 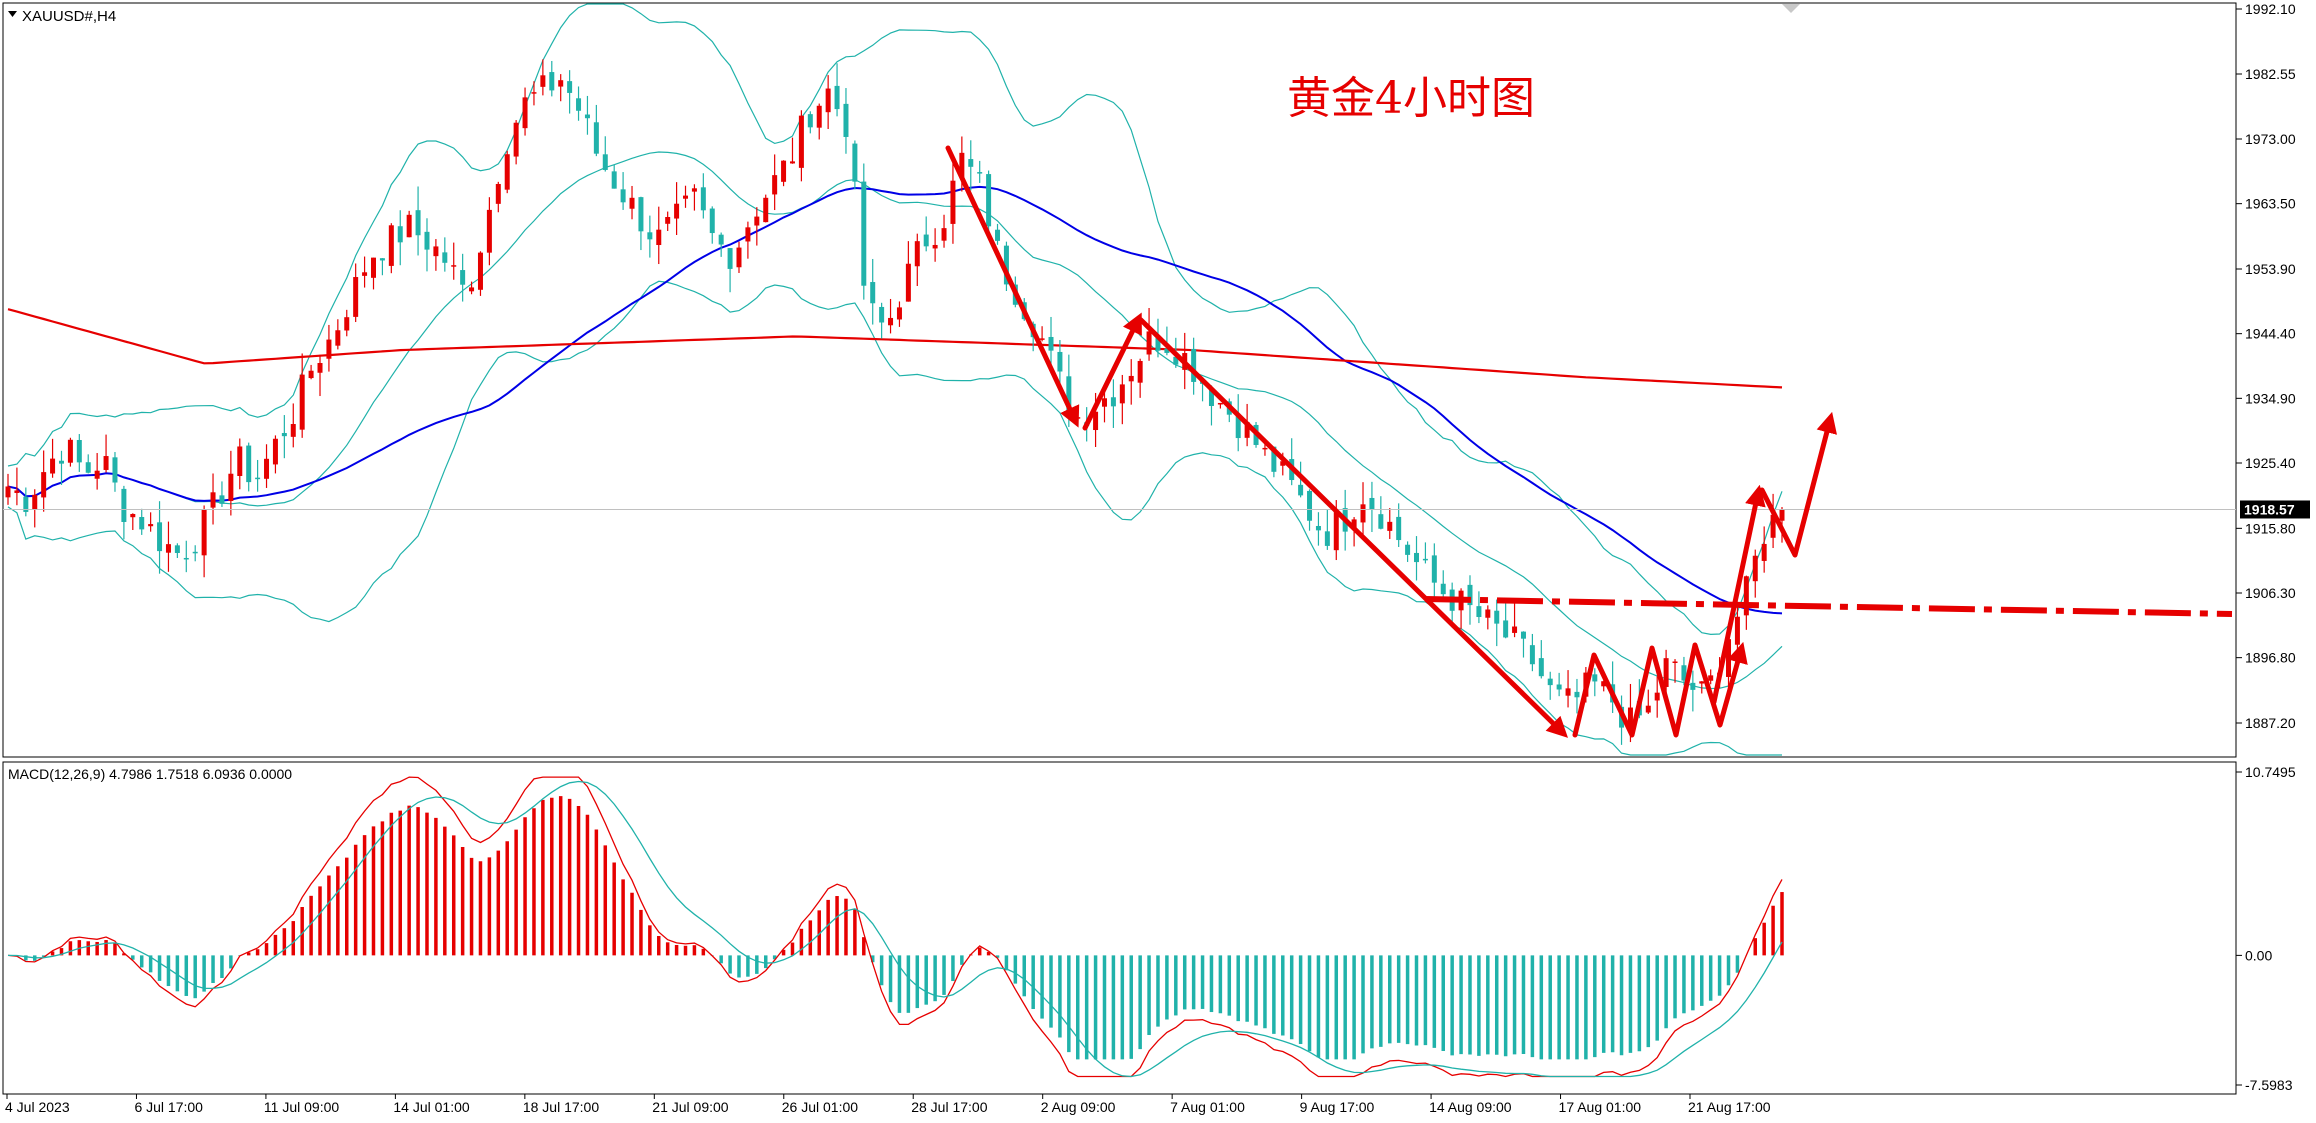 What do you see at coordinates (2270, 658) in the screenshot?
I see `price-tick-label: 1896.80` at bounding box center [2270, 658].